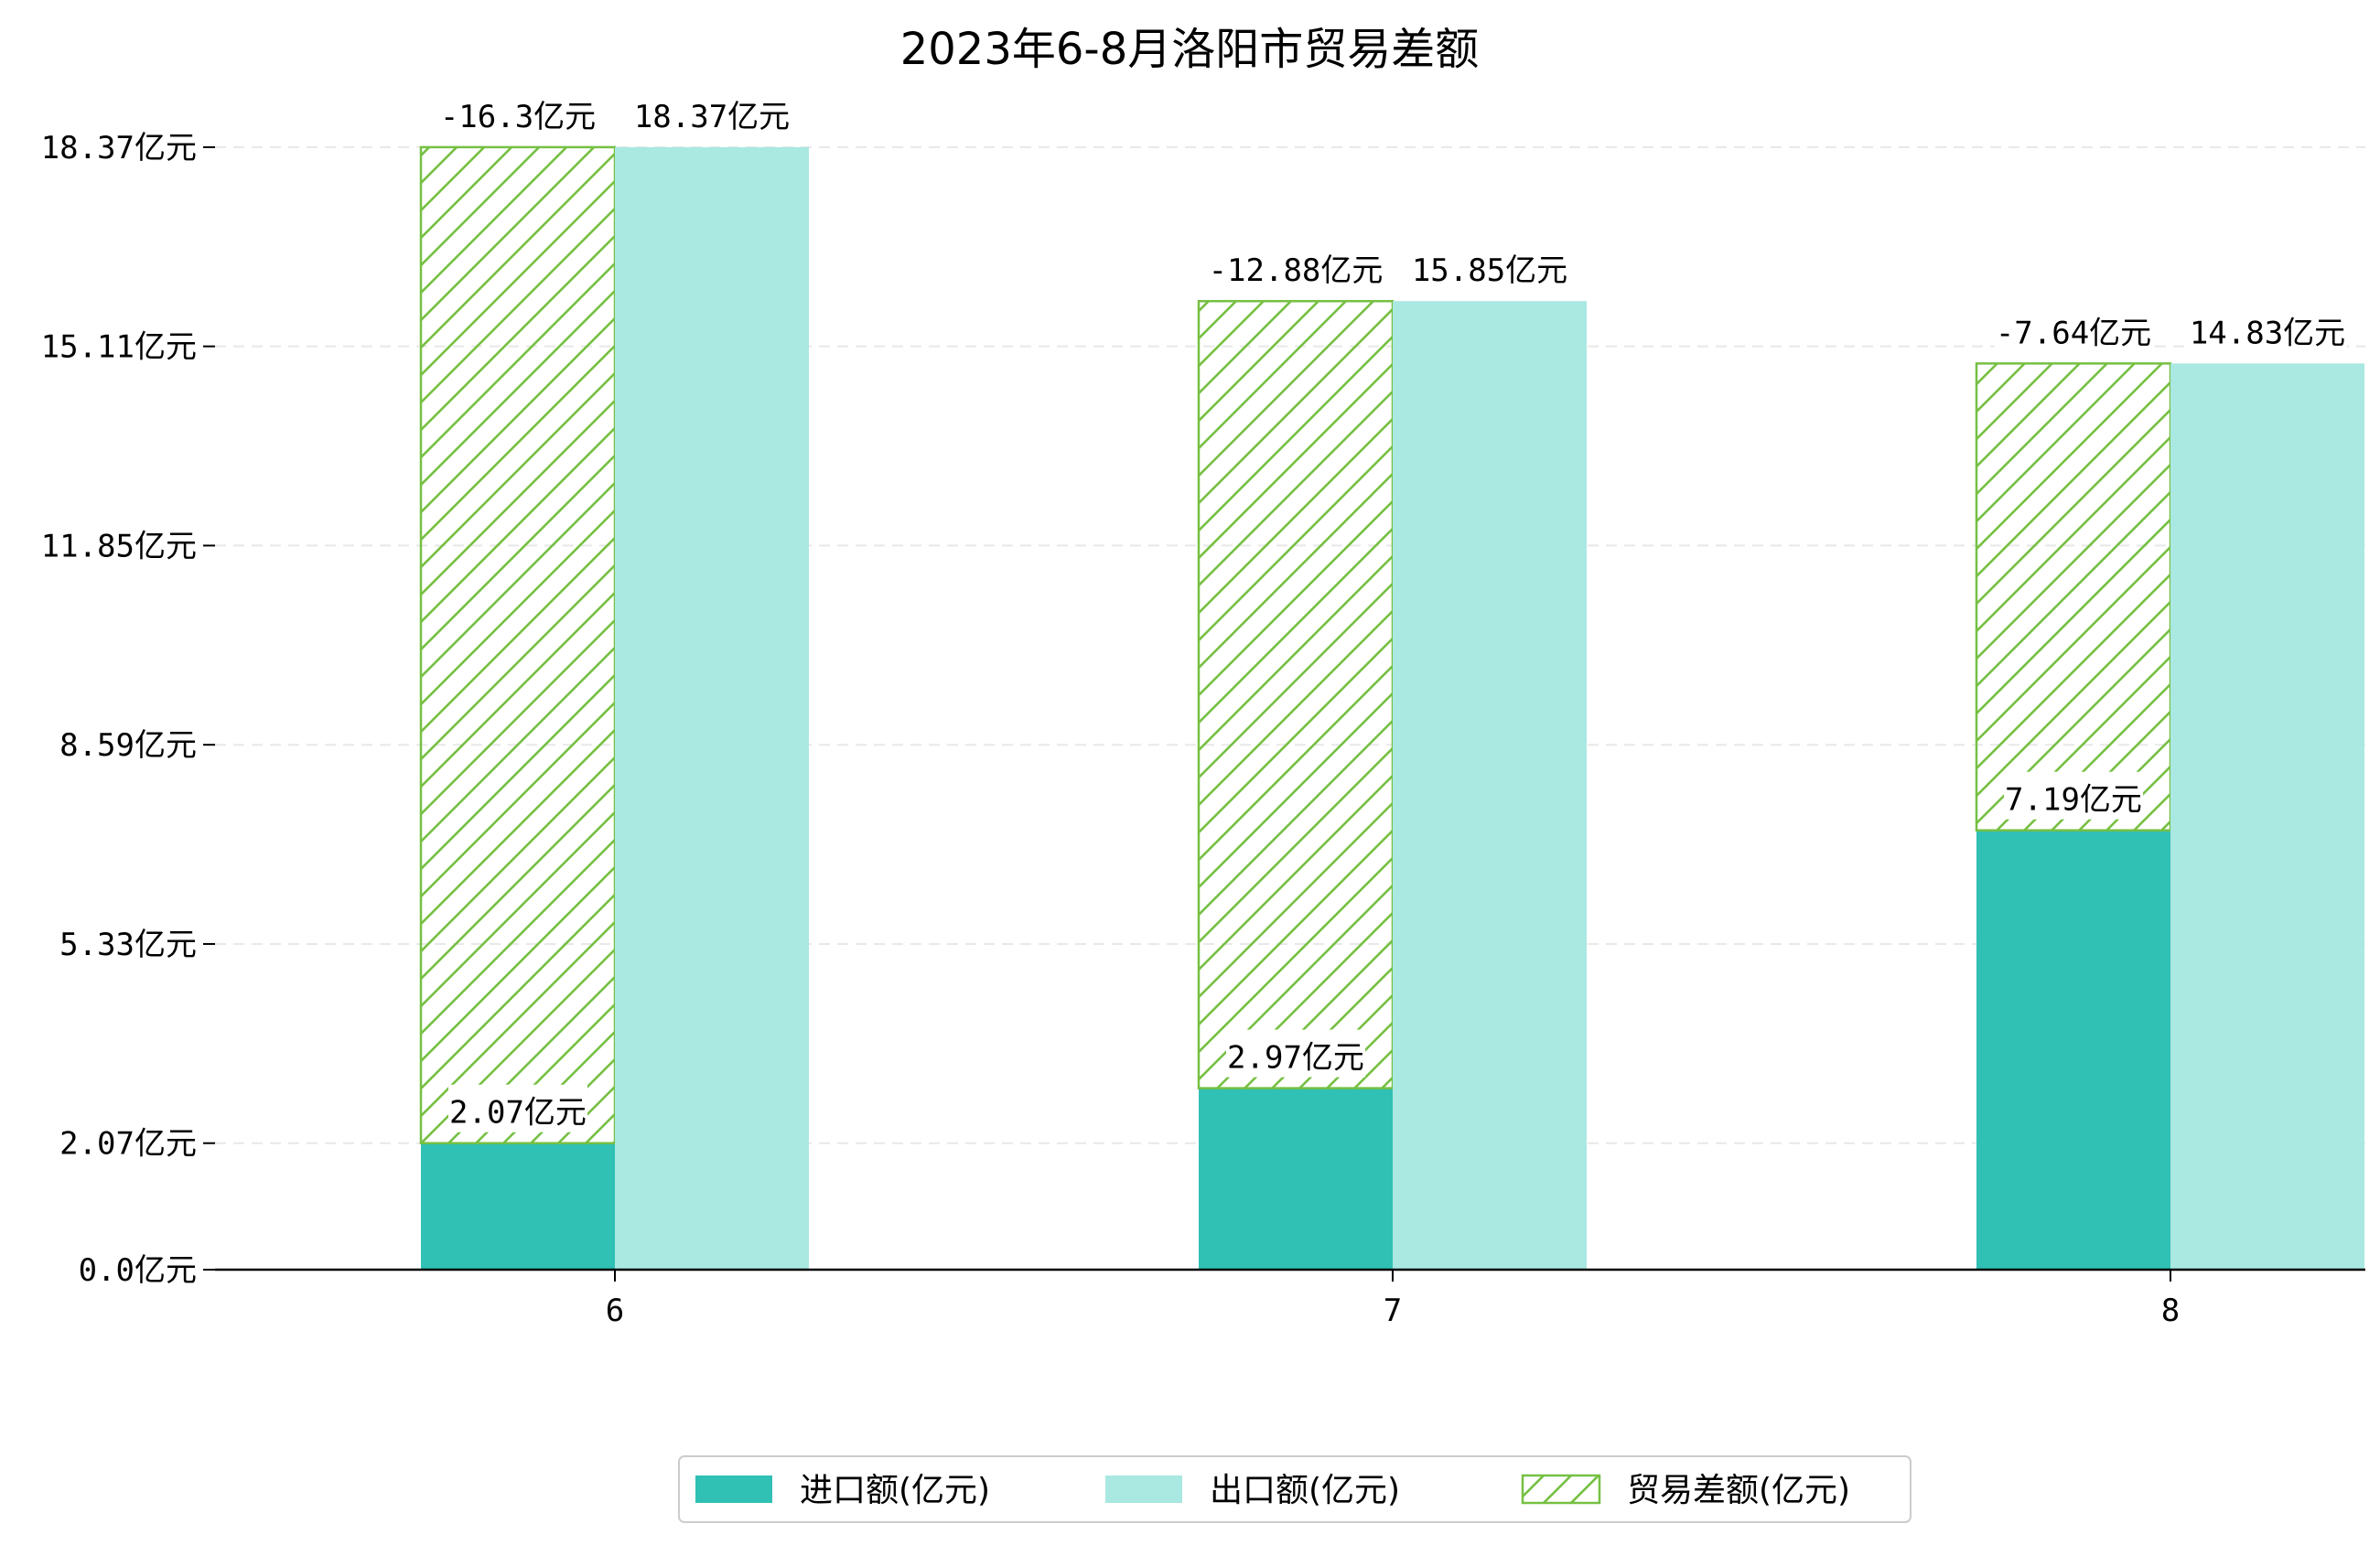  Describe the element at coordinates (2073, 800) in the screenshot. I see `import-data-label: 7.19亿元` at that location.